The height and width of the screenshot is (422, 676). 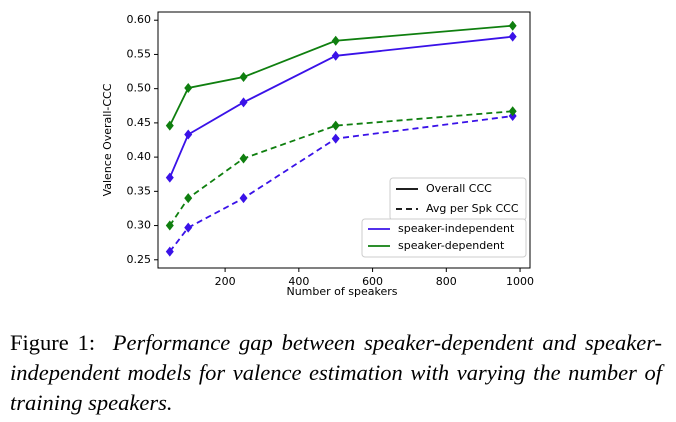 I want to click on legend-label: Avg per Spk CCC, so click(x=472, y=208).